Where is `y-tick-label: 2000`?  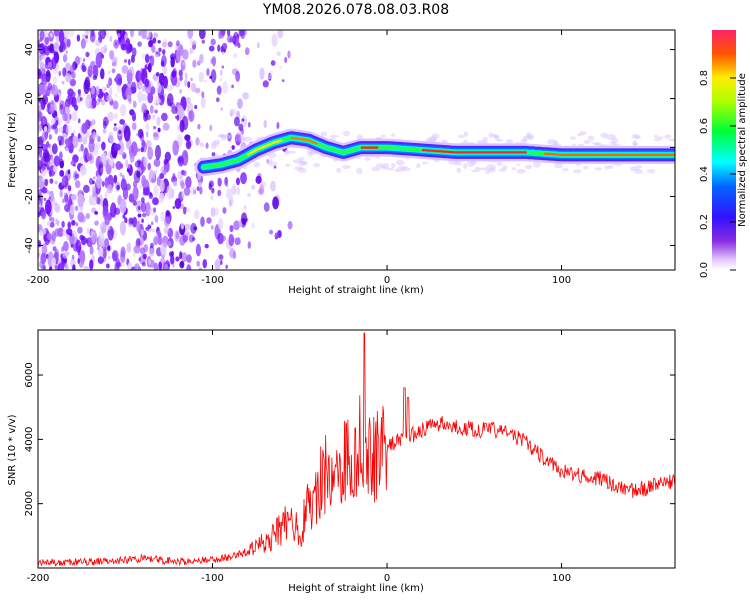
y-tick-label: 2000 is located at coordinates (29, 503).